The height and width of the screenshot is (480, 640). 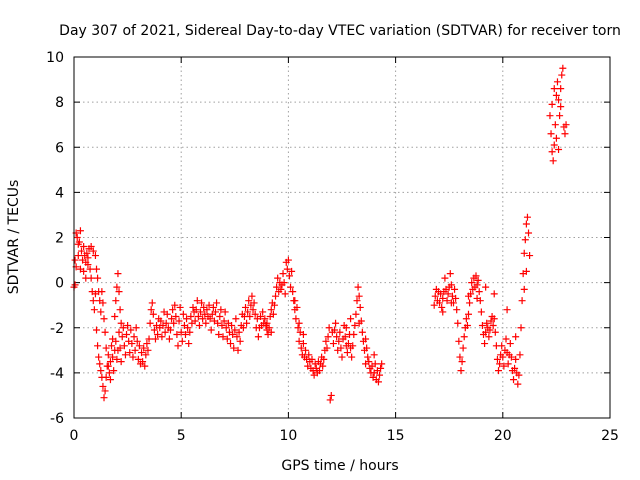 I want to click on y-tick-label: 10, so click(x=55, y=58).